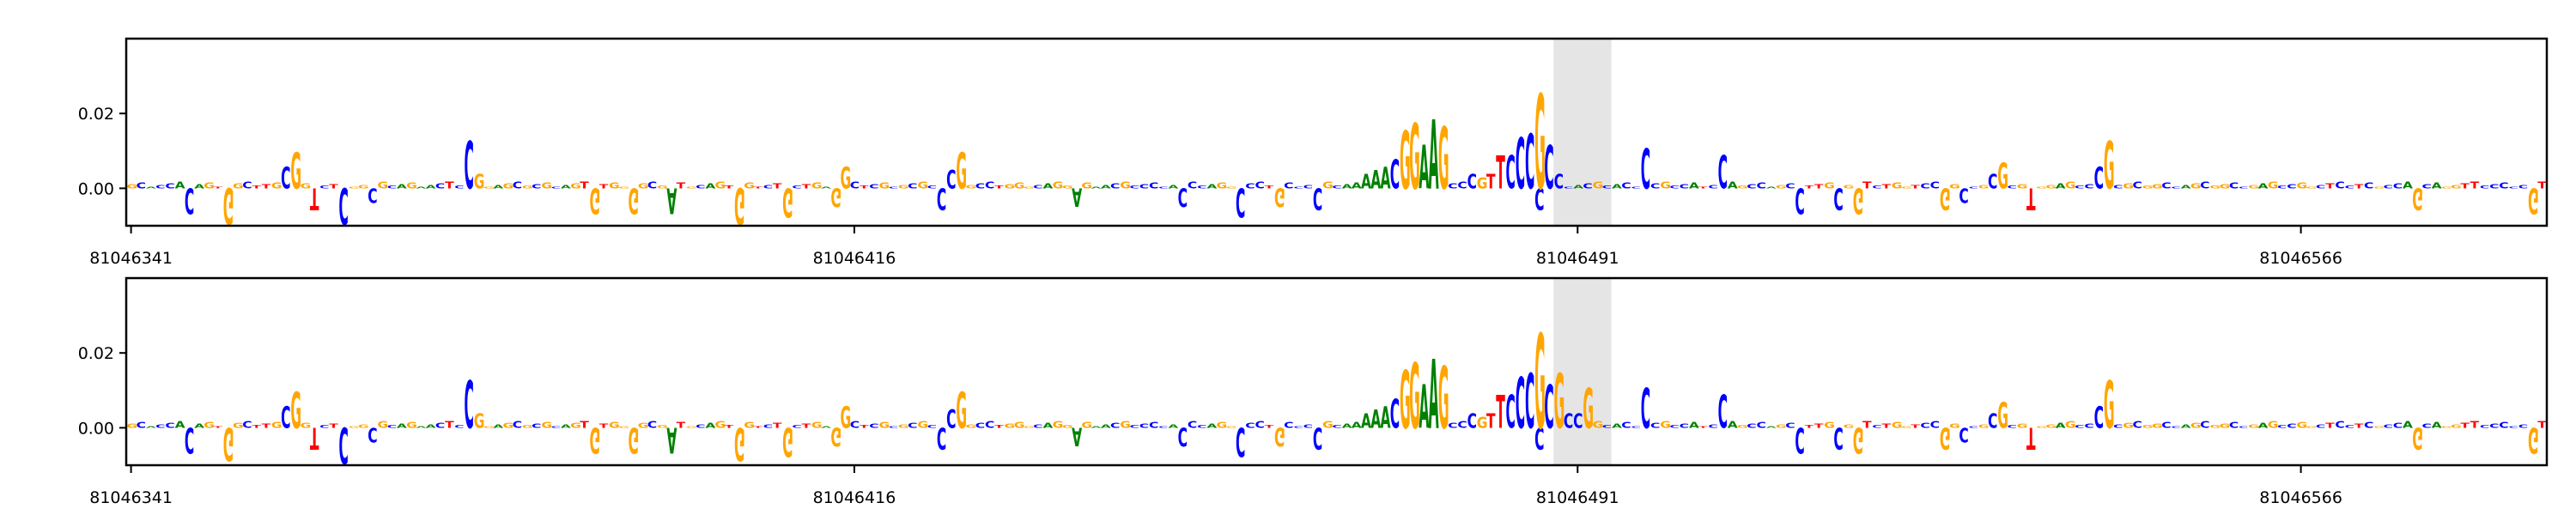  Describe the element at coordinates (1500, 413) in the screenshot. I see `logo-letter-motif: T` at that location.